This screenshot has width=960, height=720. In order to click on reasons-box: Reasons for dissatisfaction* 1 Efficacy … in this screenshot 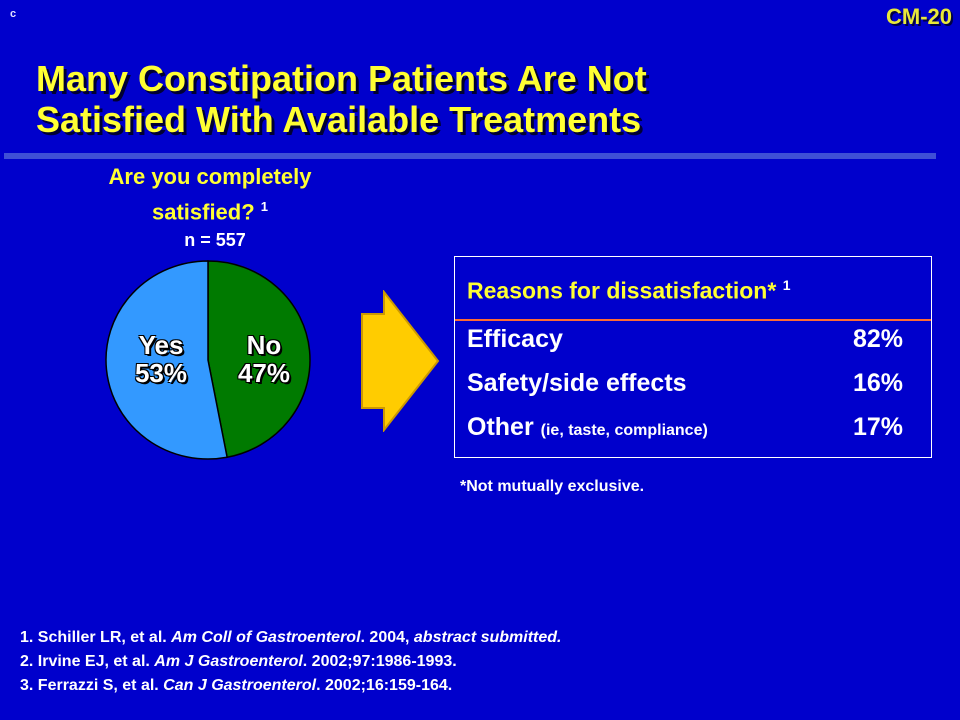, I will do `click(693, 357)`.